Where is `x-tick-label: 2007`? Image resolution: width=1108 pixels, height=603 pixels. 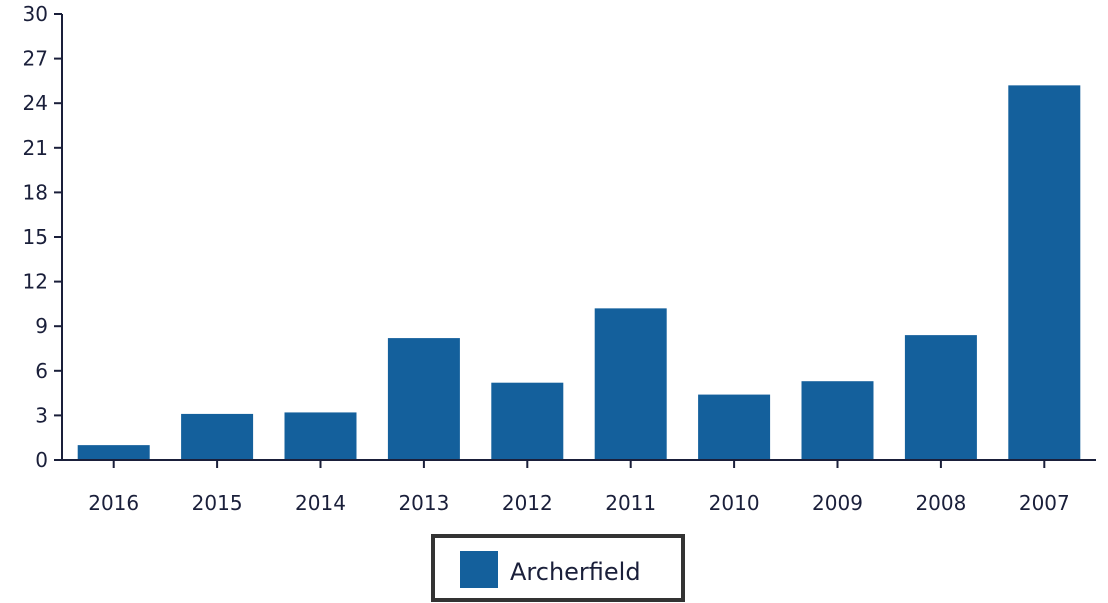
x-tick-label: 2007 is located at coordinates (1044, 503).